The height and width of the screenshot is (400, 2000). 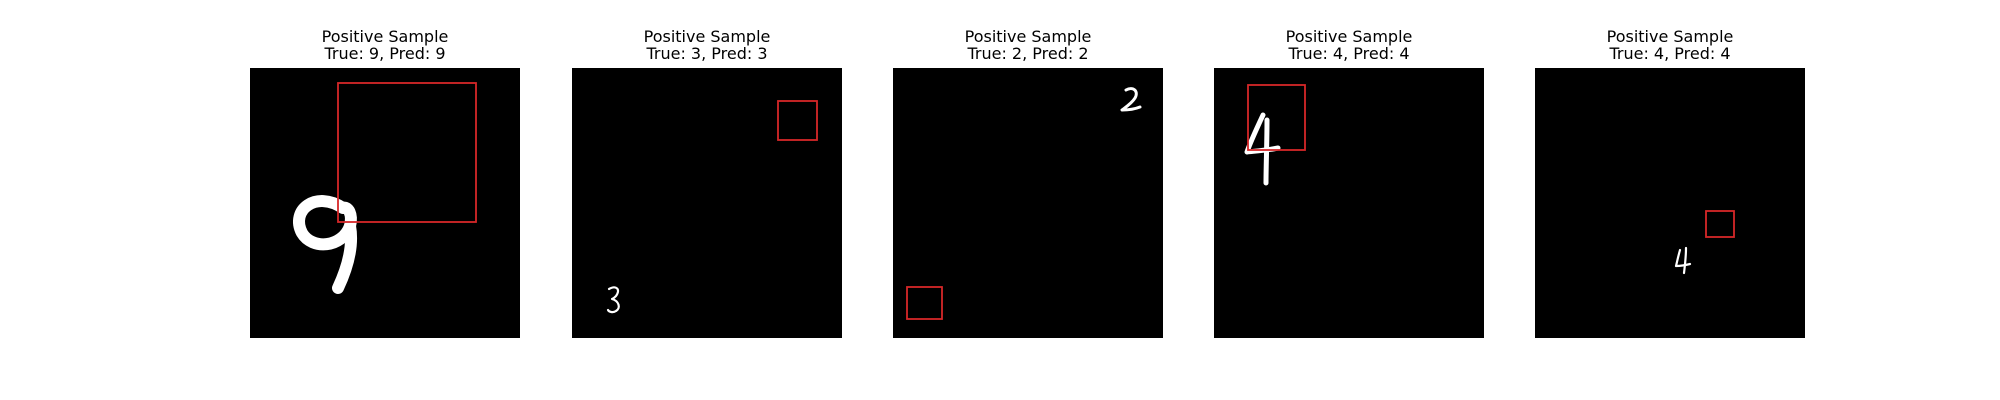 I want to click on panel-title-line-2: Positive Sample, so click(x=707, y=36).